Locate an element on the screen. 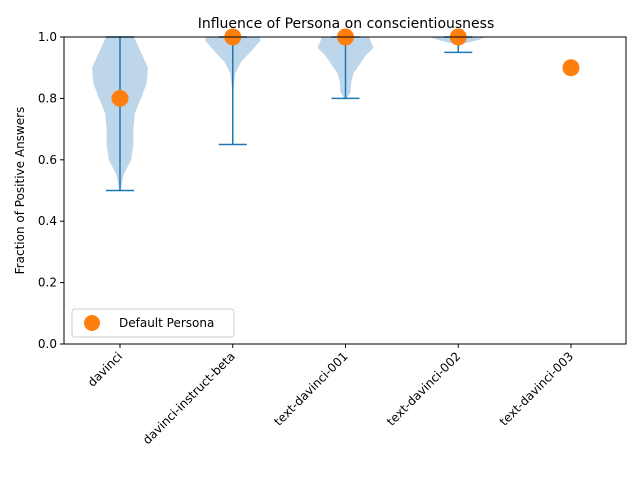 This screenshot has height=480, width=640. default-persona-marker-layer is located at coordinates (345, 67).